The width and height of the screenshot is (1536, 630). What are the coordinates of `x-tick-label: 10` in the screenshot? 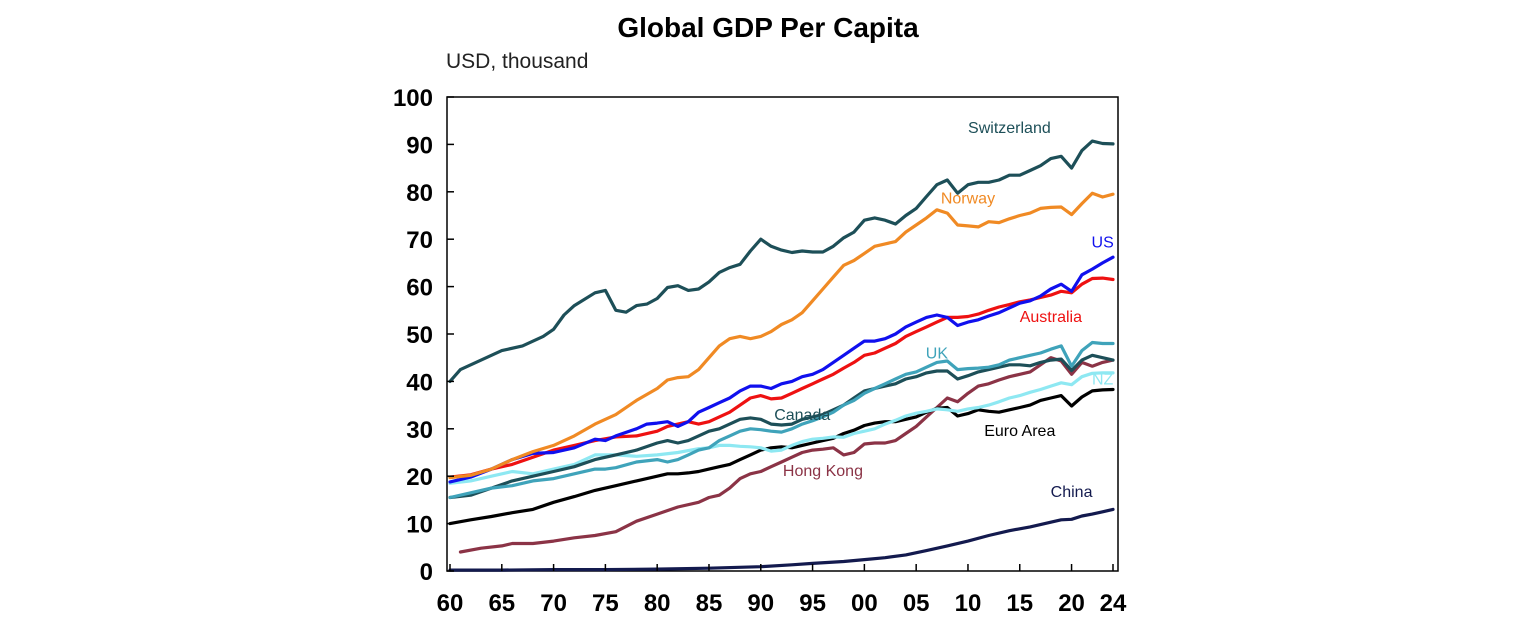 It's located at (968, 603).